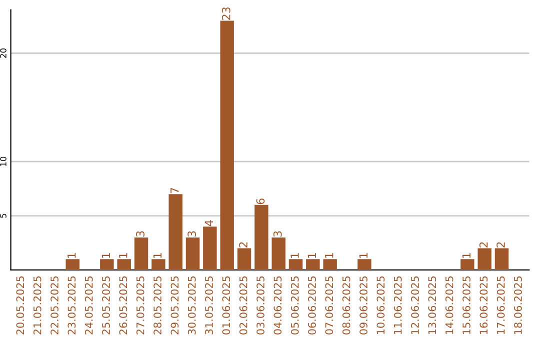 The height and width of the screenshot is (340, 540). I want to click on x-tick-label: 18.06.2025, so click(518, 305).